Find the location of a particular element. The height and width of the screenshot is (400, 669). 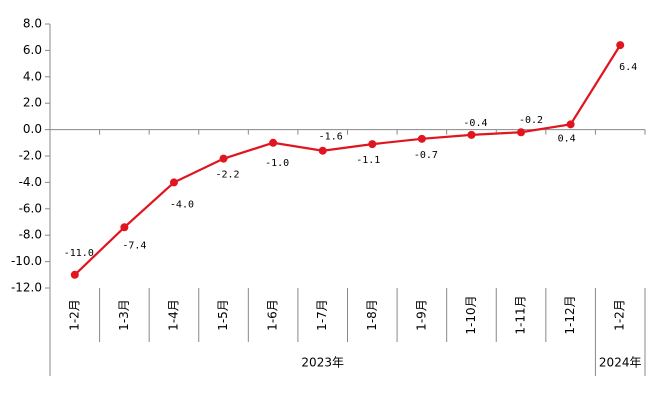

y-tick-label: -12.0 is located at coordinates (26, 288).